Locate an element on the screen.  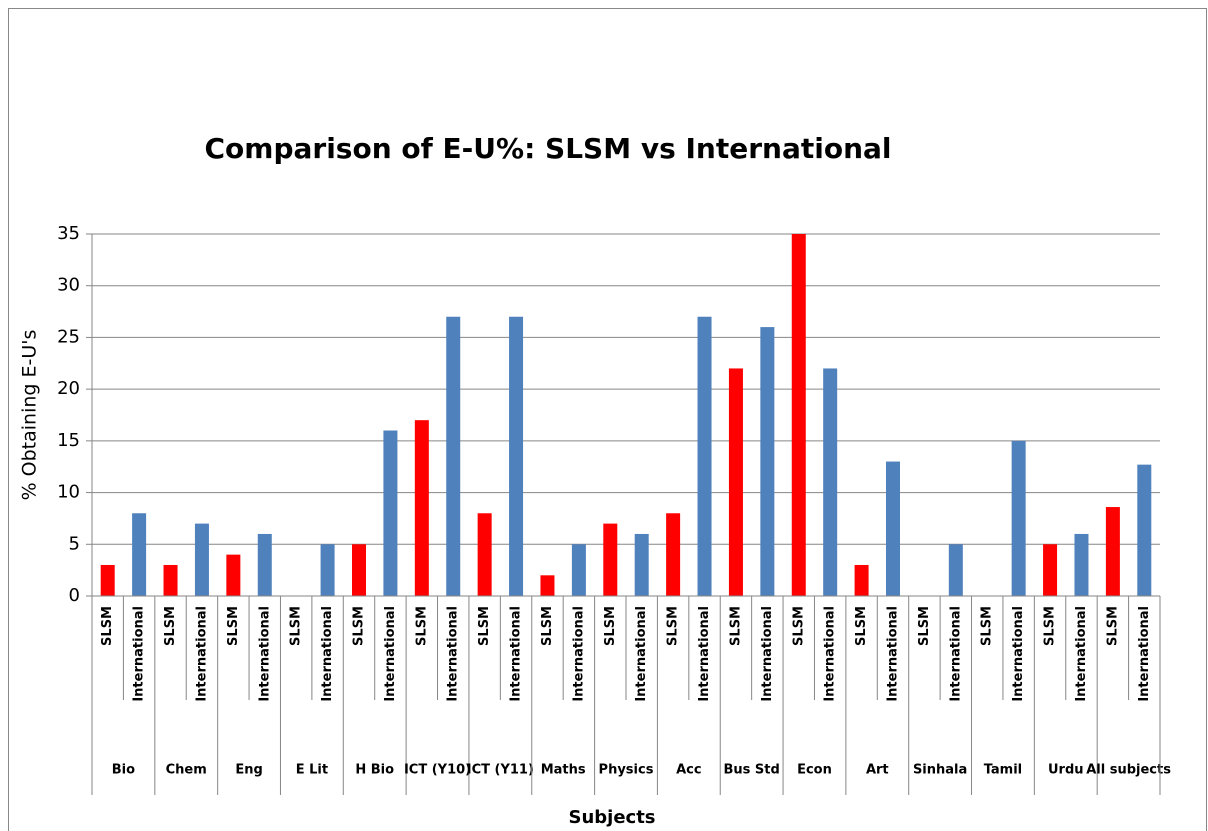
x-tick-label: Bio is located at coordinates (123, 770).